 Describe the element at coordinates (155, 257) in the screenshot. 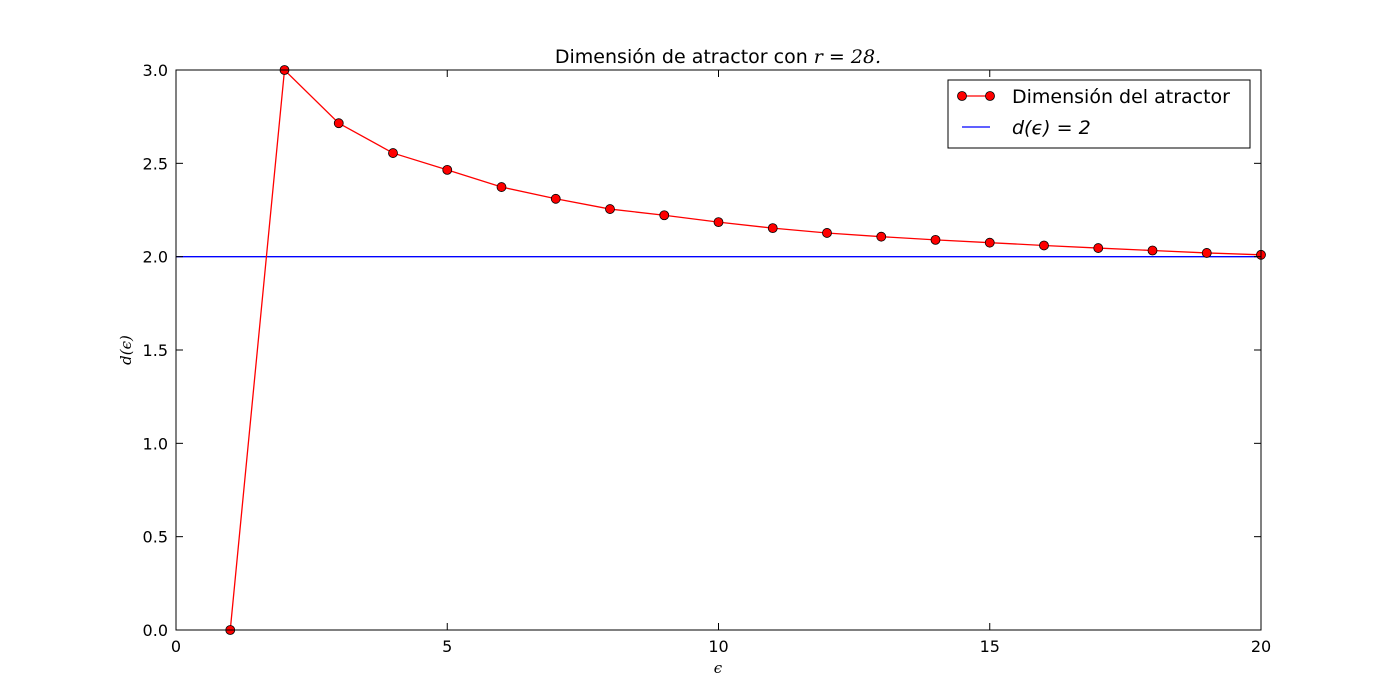

I see `y-tick-label: 2.0` at that location.